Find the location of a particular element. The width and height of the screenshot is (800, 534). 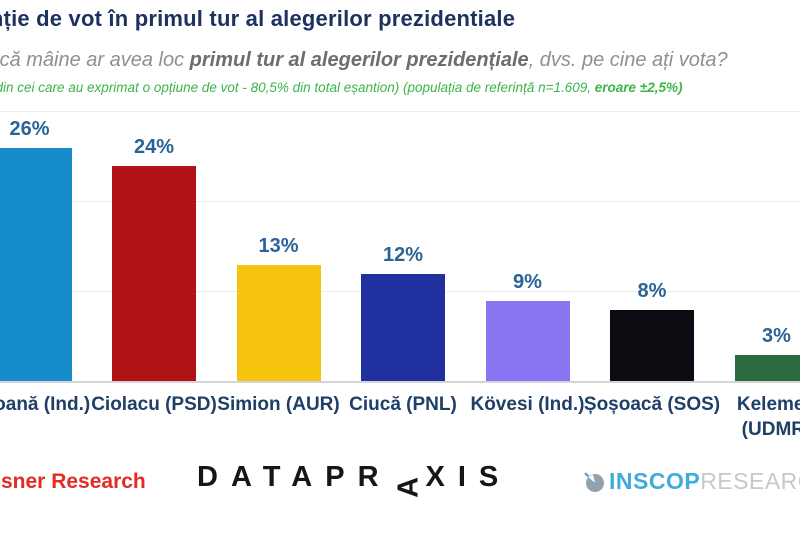

datapraxis-rotated-a: A is located at coordinates (408, 480).